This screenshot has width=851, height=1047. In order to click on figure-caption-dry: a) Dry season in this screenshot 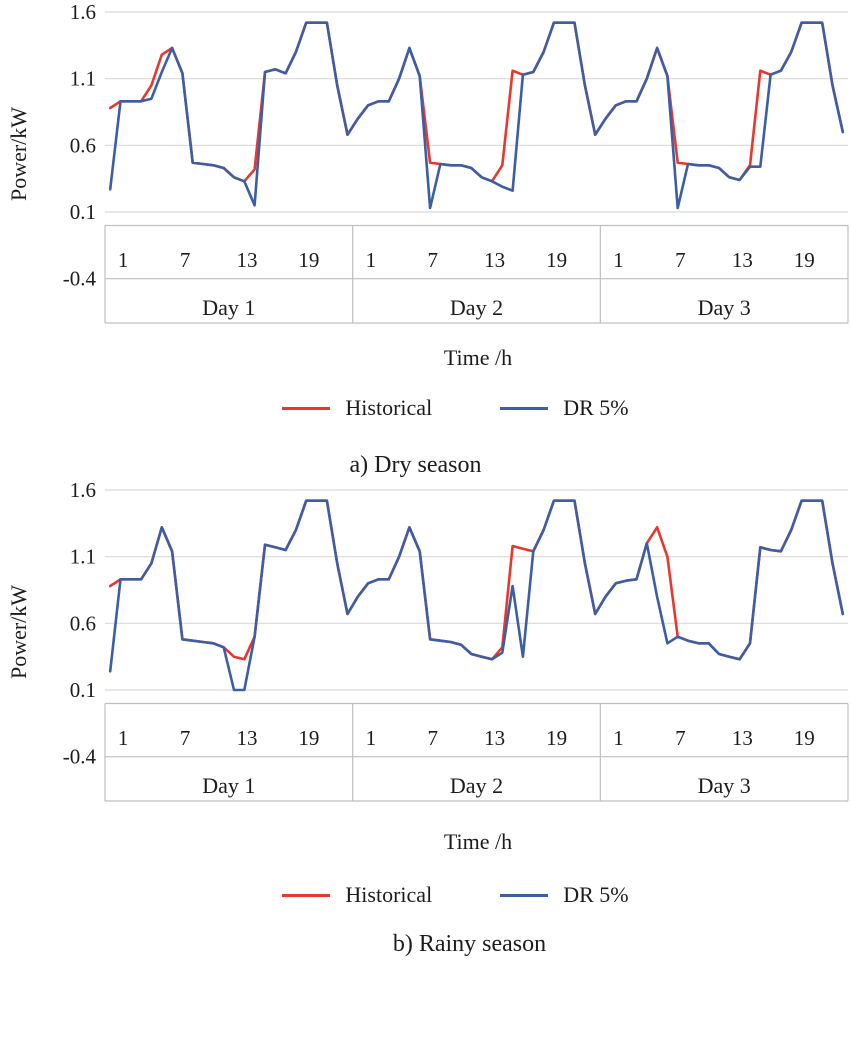, I will do `click(415, 465)`.